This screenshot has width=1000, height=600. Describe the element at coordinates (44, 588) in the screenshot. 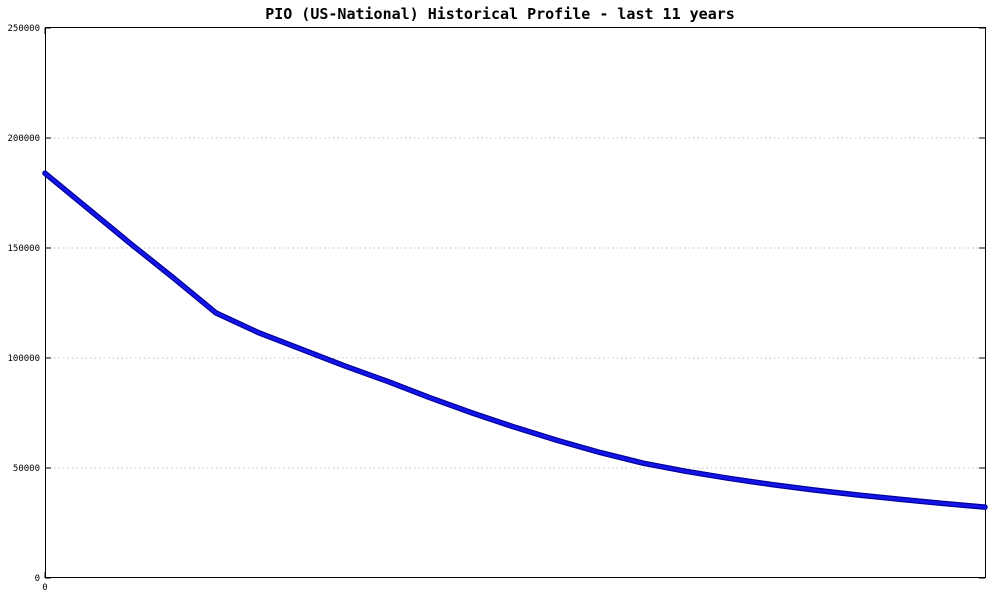

I see `x-tick-label: 0` at that location.